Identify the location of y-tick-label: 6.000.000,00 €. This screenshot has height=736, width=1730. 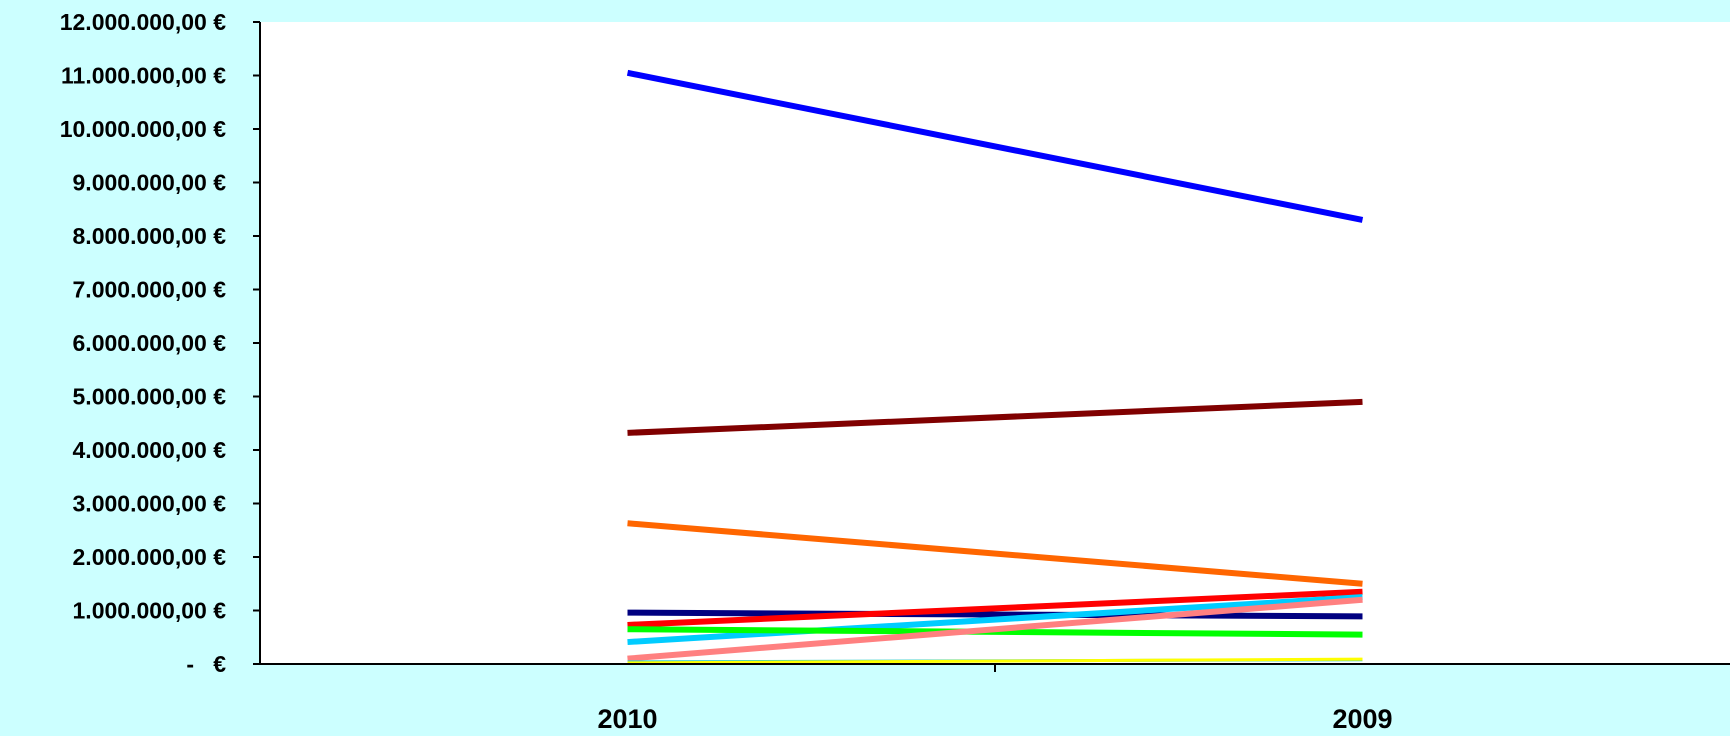
(150, 343).